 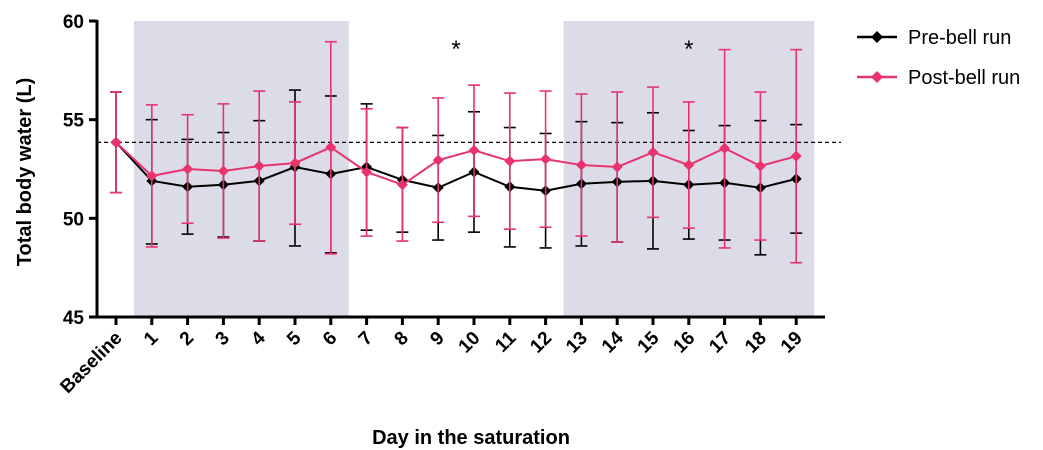 I want to click on x-tick-label-12: 12, so click(x=541, y=343).